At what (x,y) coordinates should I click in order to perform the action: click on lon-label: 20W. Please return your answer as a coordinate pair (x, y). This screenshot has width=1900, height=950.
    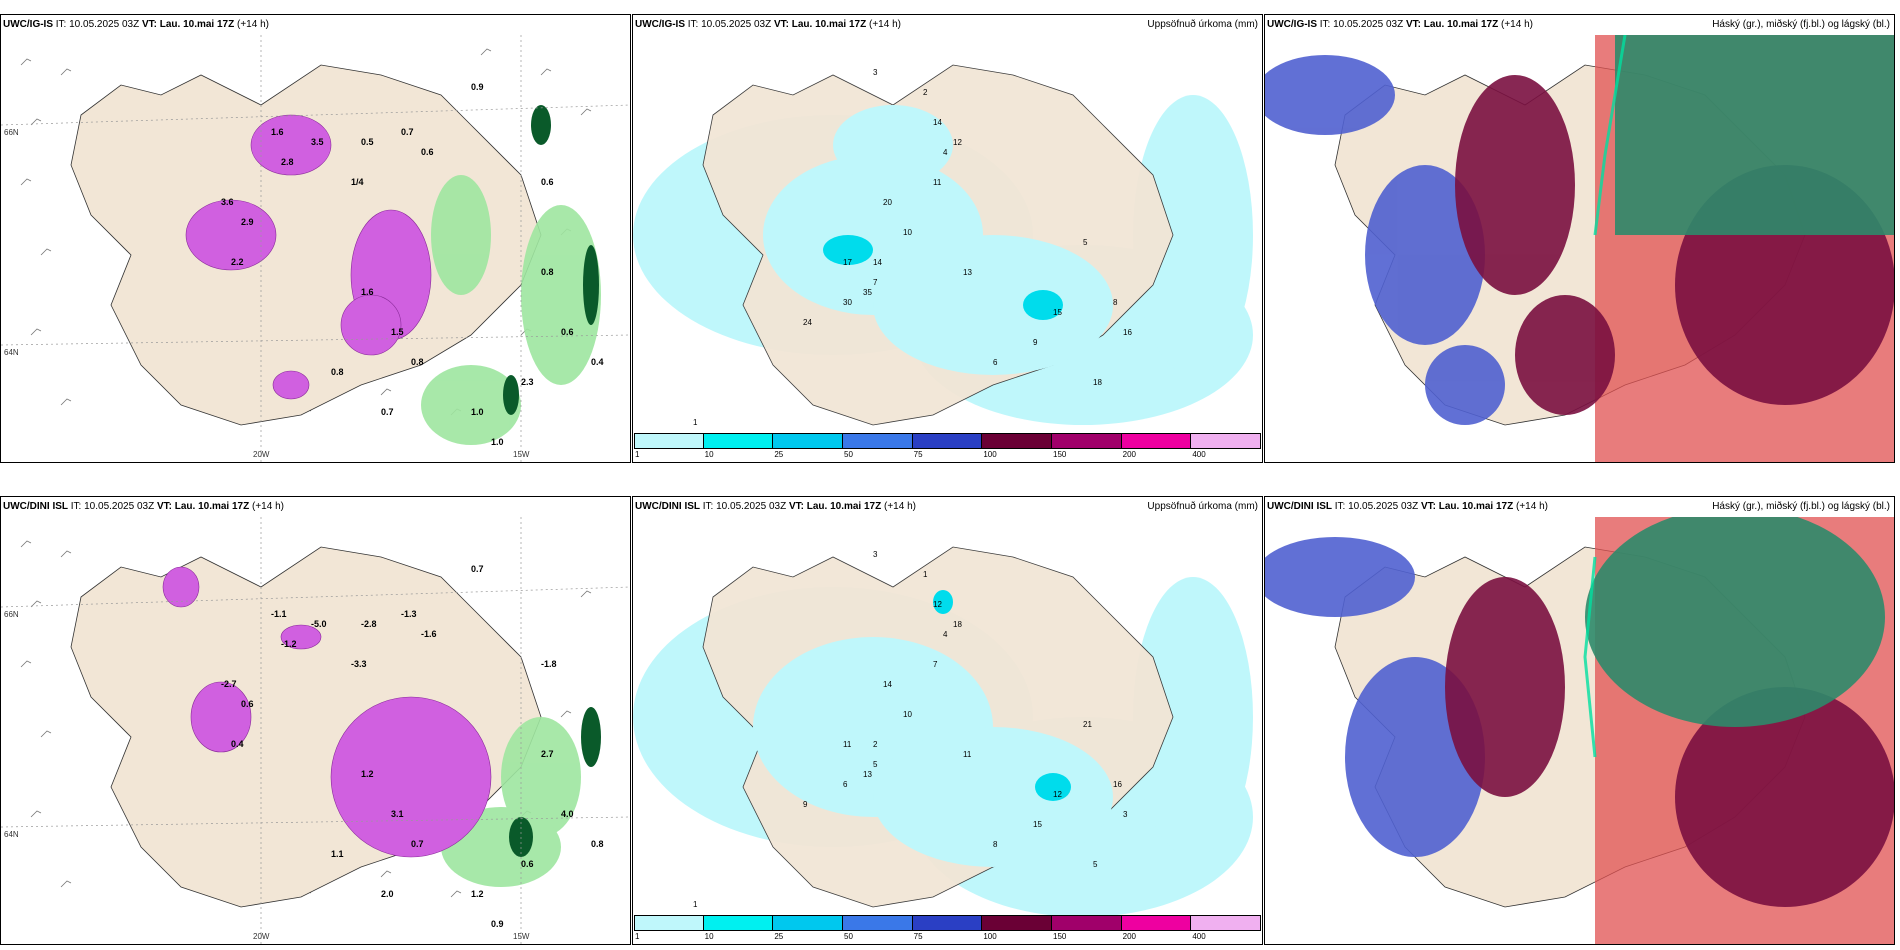
    Looking at the image, I should click on (261, 936).